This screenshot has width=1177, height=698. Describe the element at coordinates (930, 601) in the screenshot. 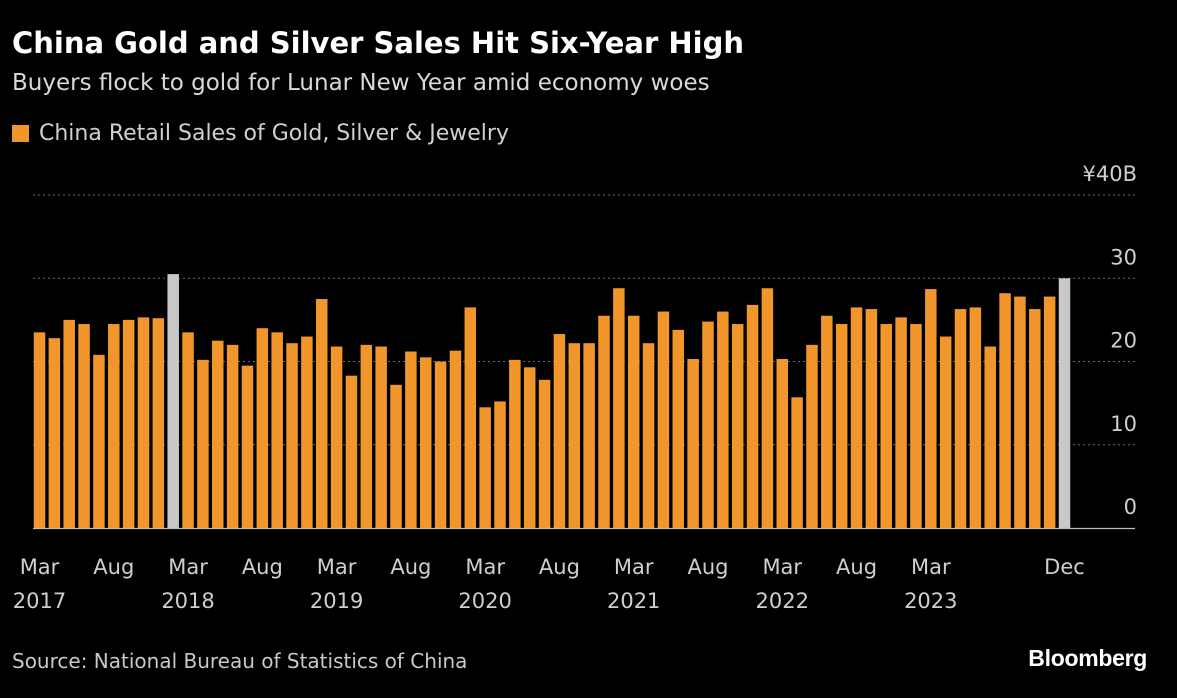

I see `x-tick-year-label: 2023` at that location.